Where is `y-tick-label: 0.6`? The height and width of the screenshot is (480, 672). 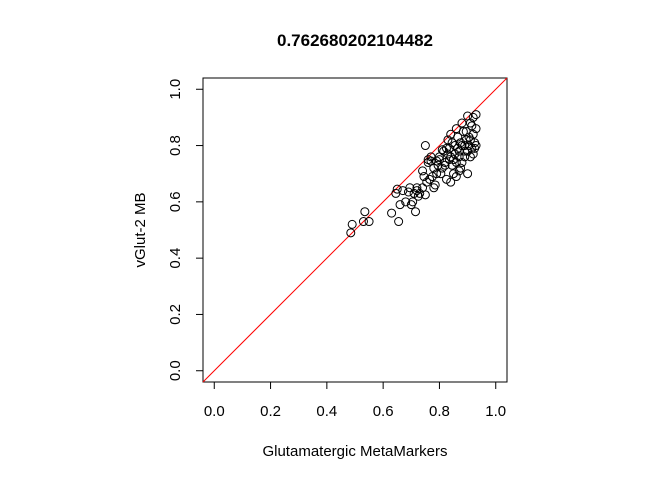
y-tick-label: 0.6 is located at coordinates (175, 201).